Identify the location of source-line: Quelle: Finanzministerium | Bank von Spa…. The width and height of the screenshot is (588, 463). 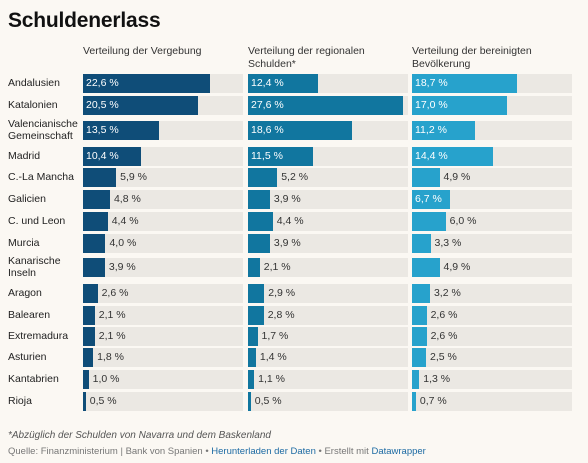
(217, 451).